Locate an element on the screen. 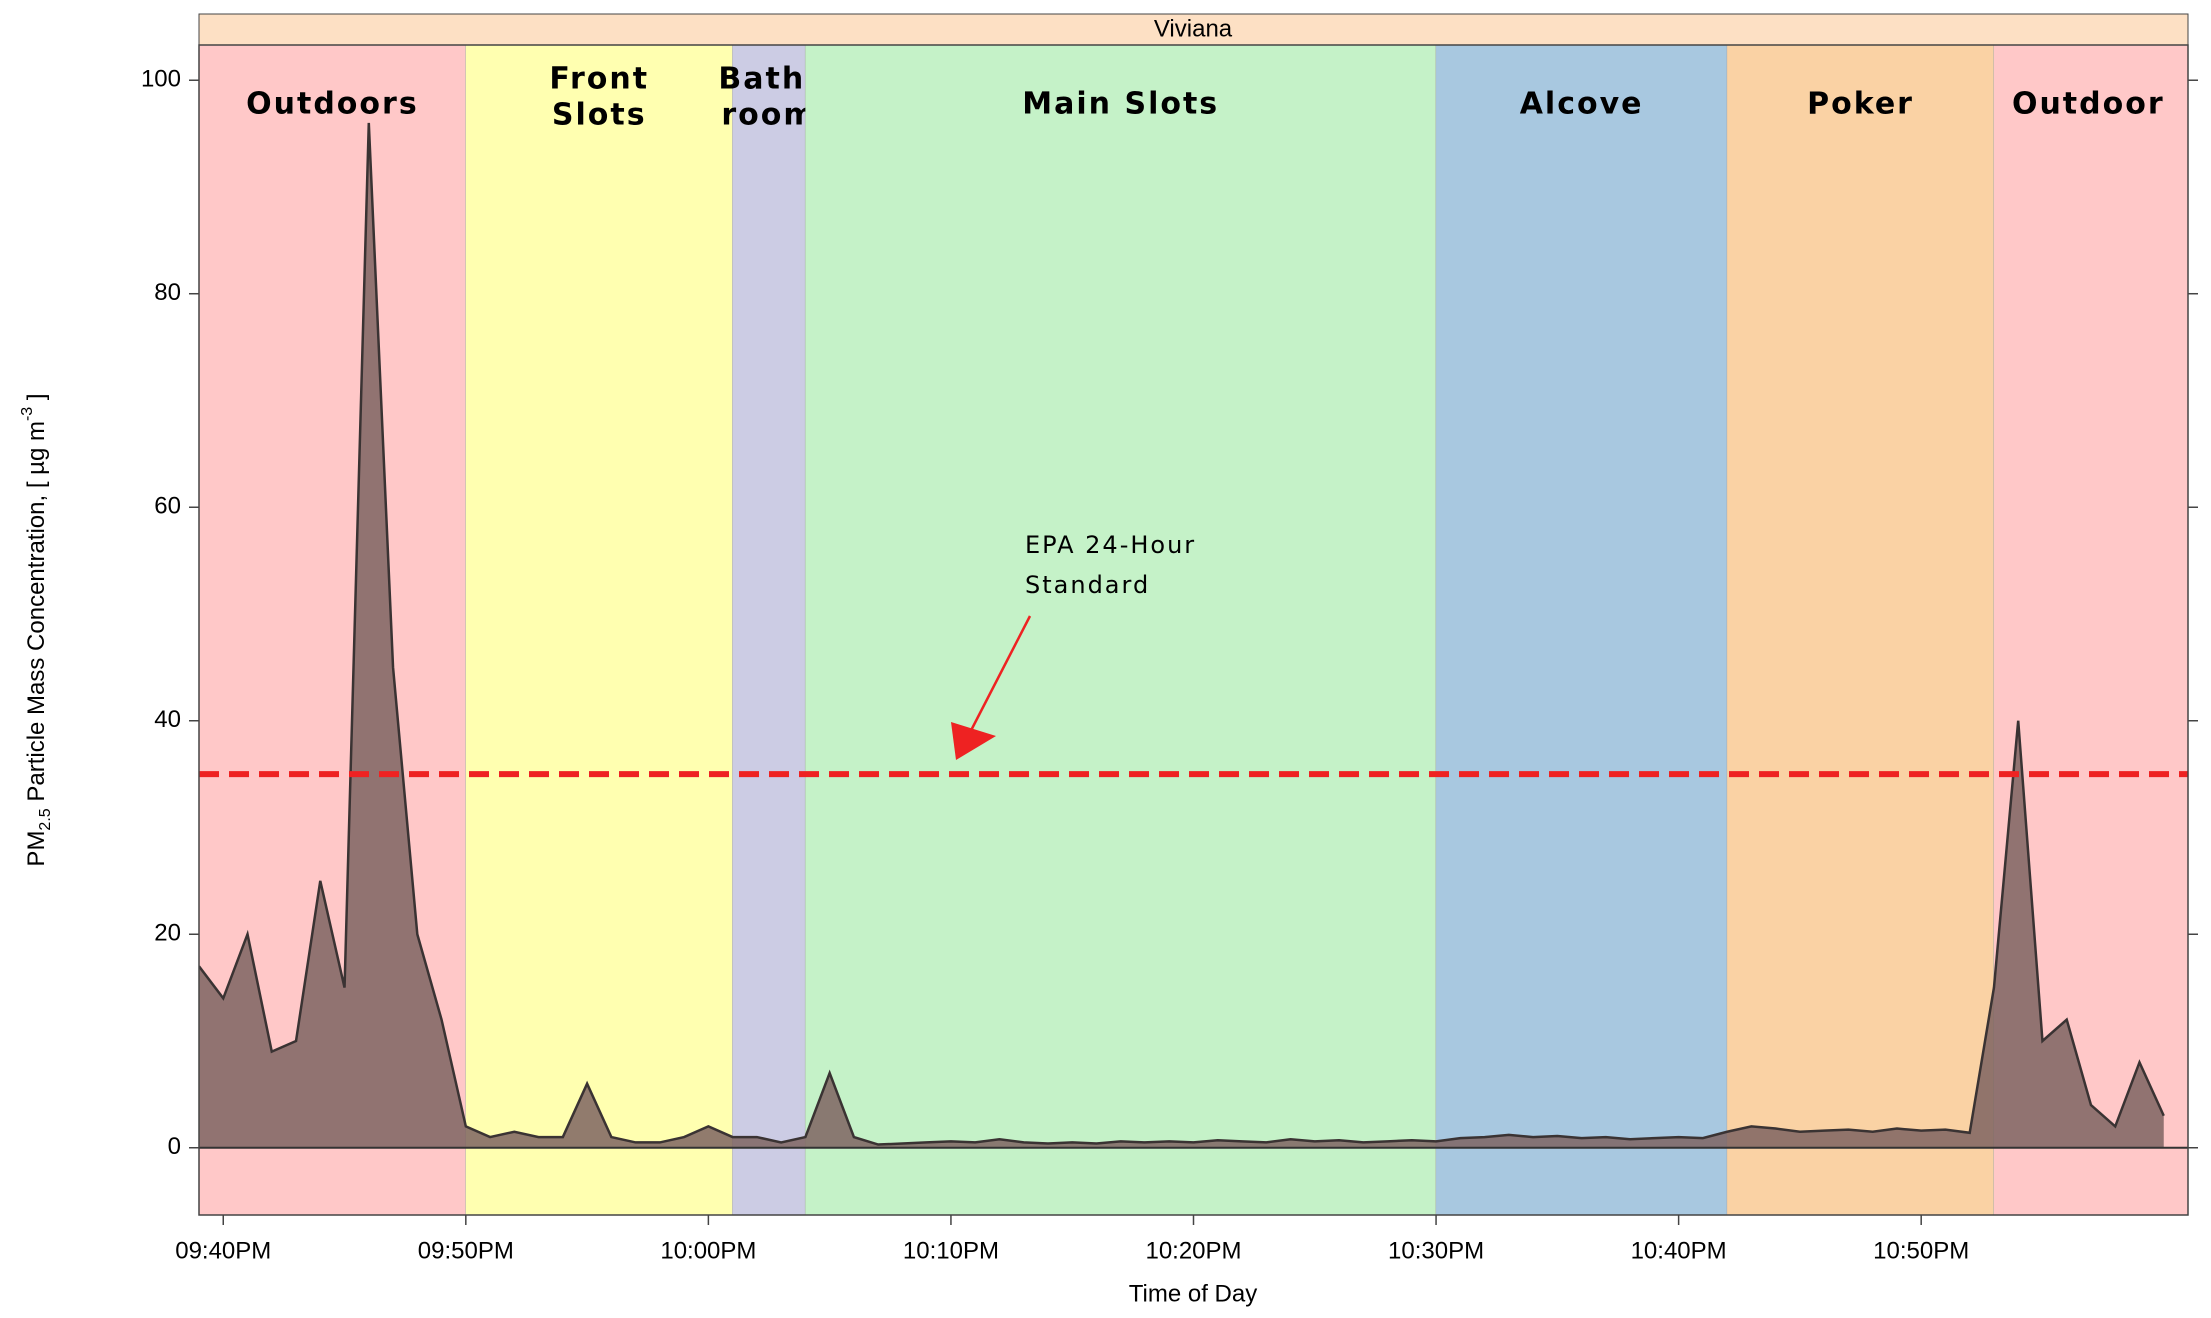 This screenshot has width=2211, height=1318. y-label-sub: 2.5 is located at coordinates (45, 819).